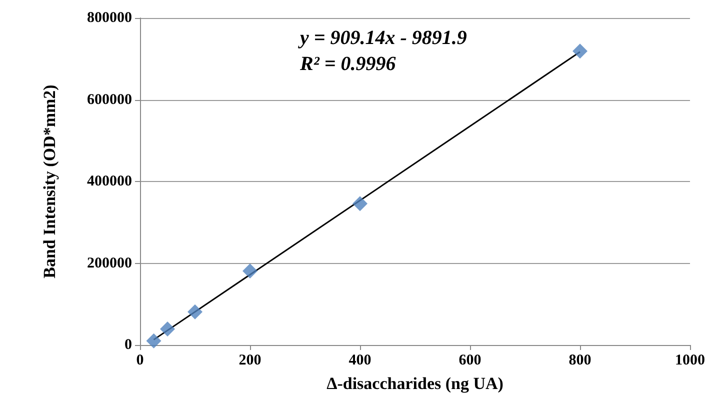  Describe the element at coordinates (347, 64) in the screenshot. I see `annotation: R² = 0.9996` at that location.